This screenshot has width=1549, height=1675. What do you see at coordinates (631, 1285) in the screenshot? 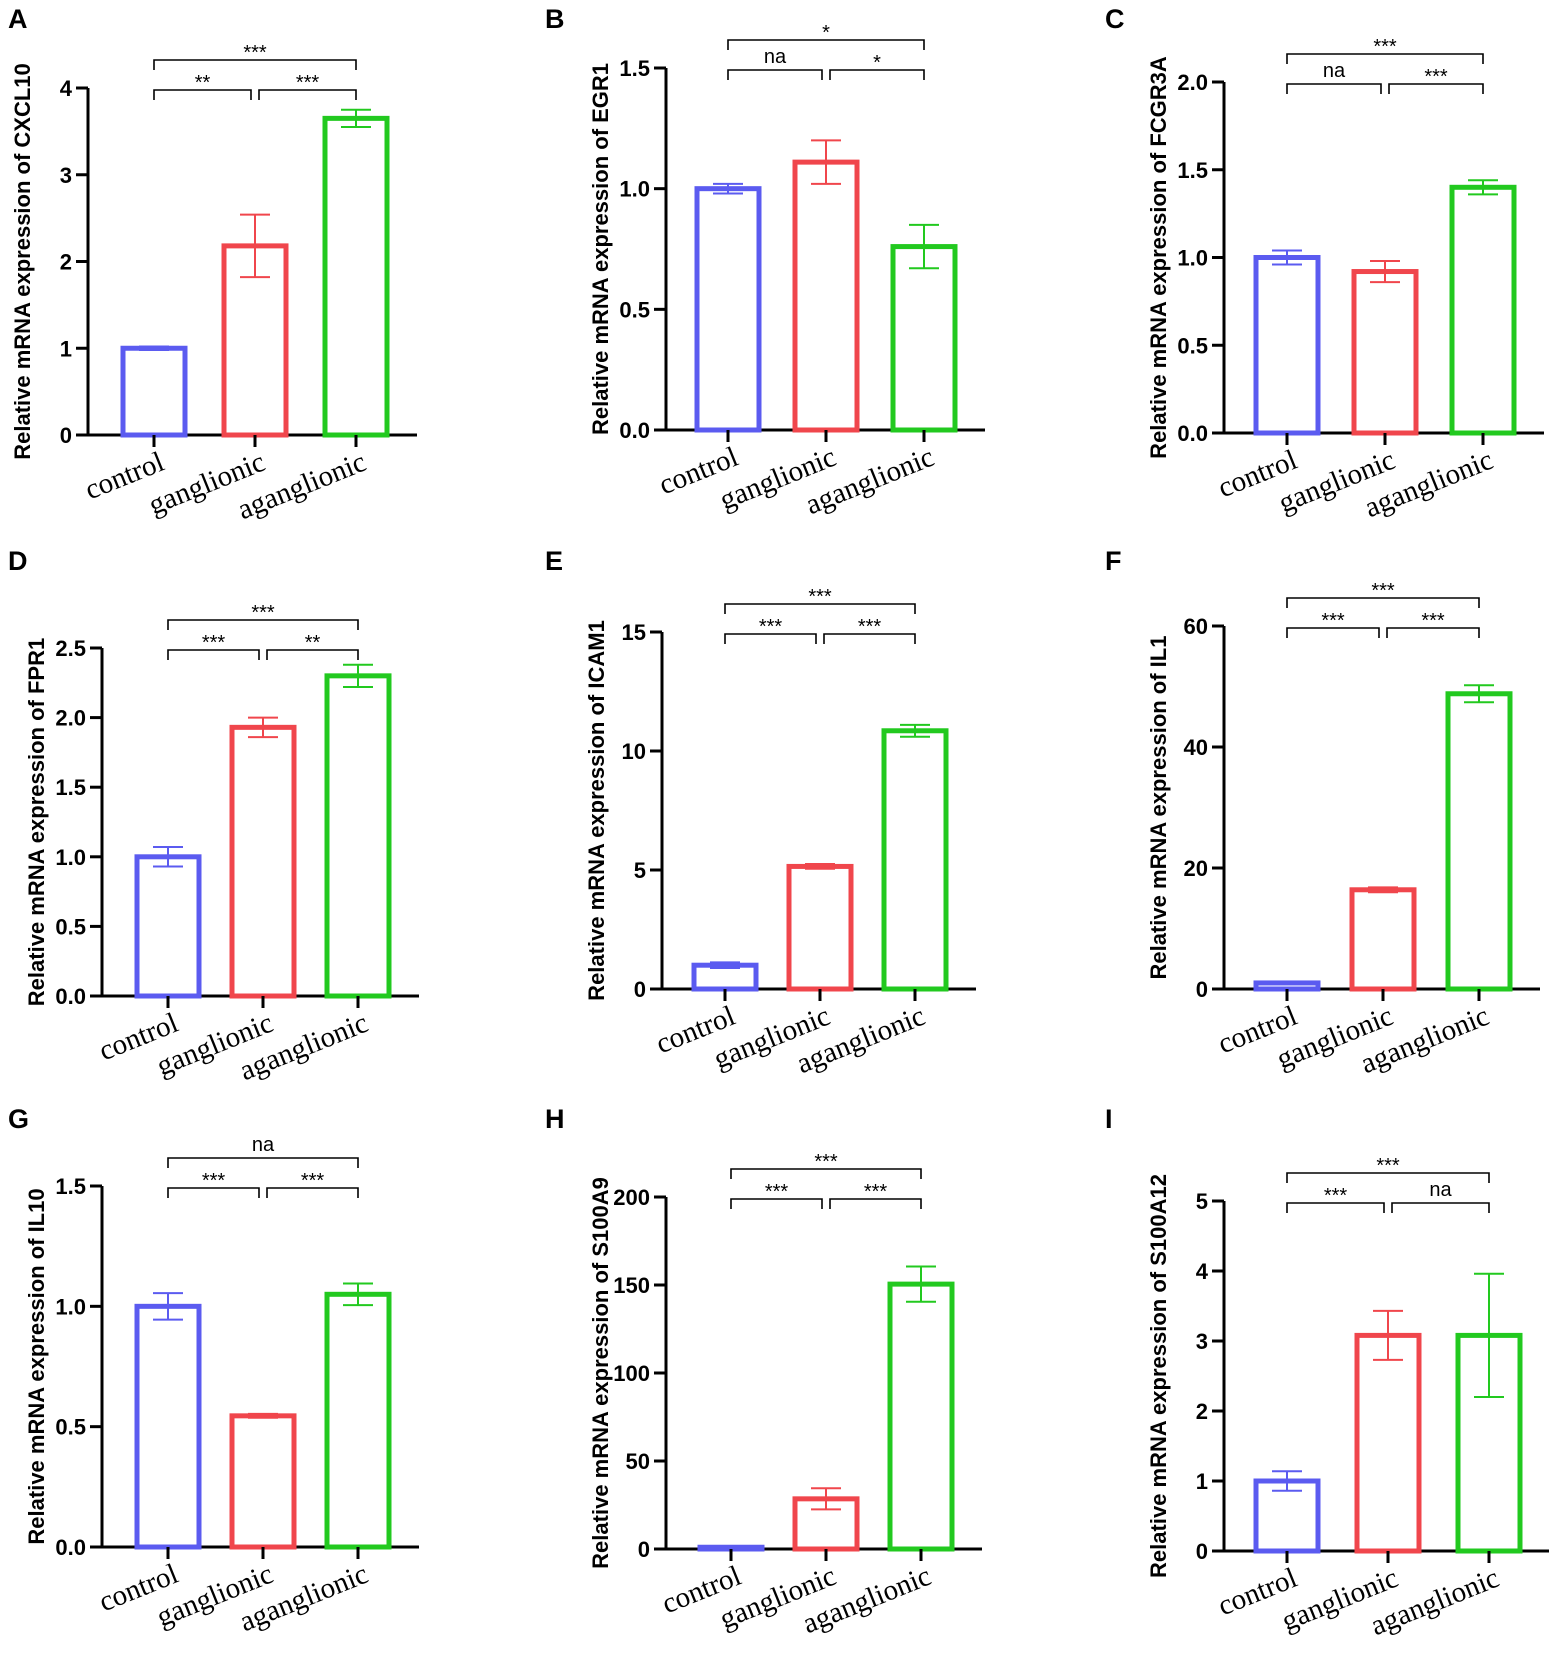
I see `y-tick-label: 150` at bounding box center [631, 1285].